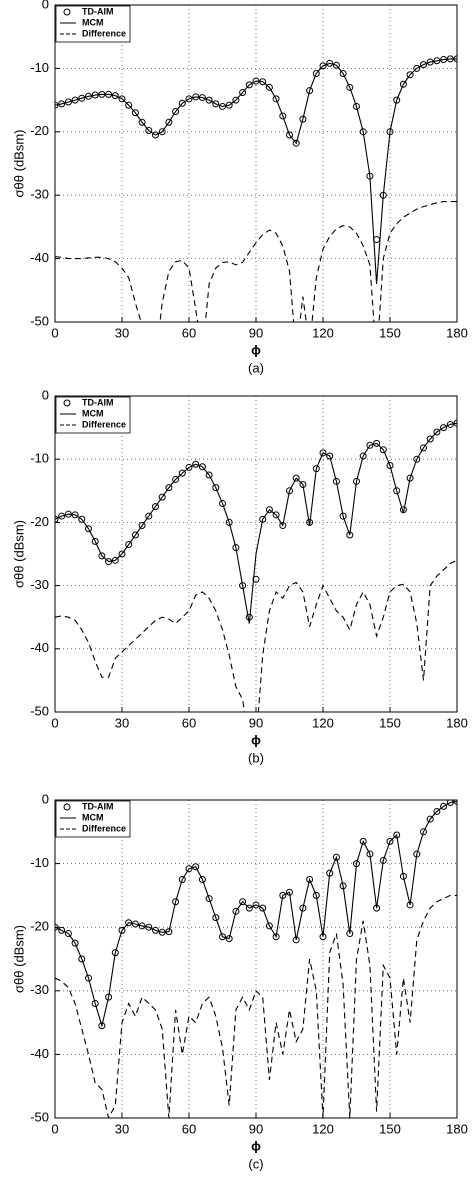 This screenshot has height=1192, width=474. What do you see at coordinates (256, 367) in the screenshot?
I see `caption: (a)` at bounding box center [256, 367].